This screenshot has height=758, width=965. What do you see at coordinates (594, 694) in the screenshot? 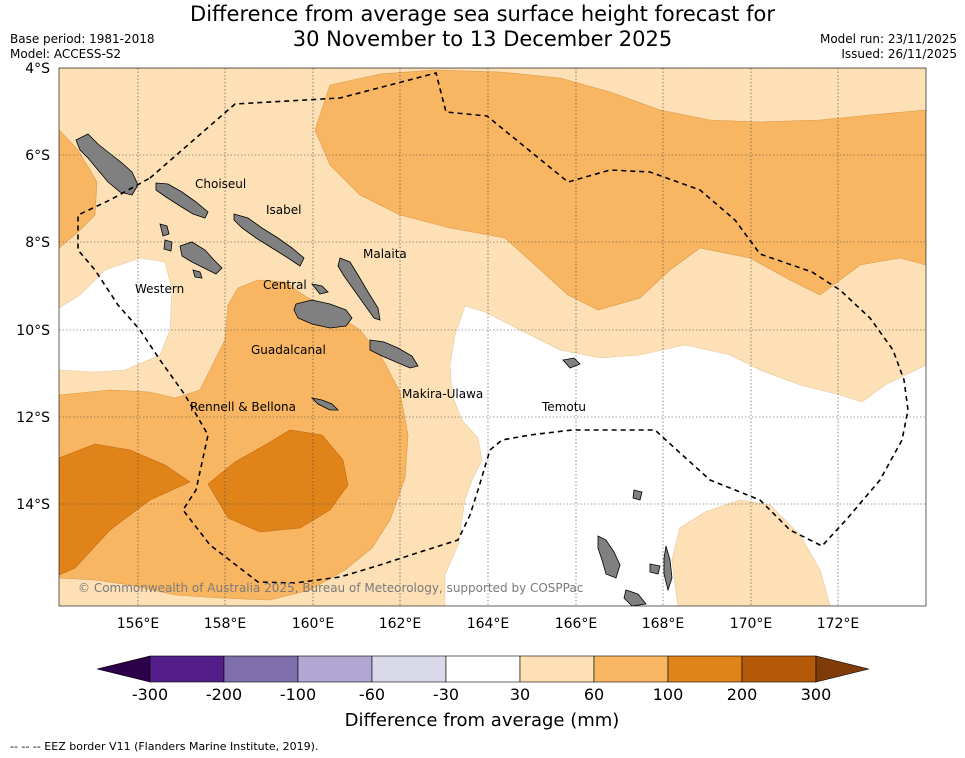
I see `colorbar-tick: 60` at bounding box center [594, 694].